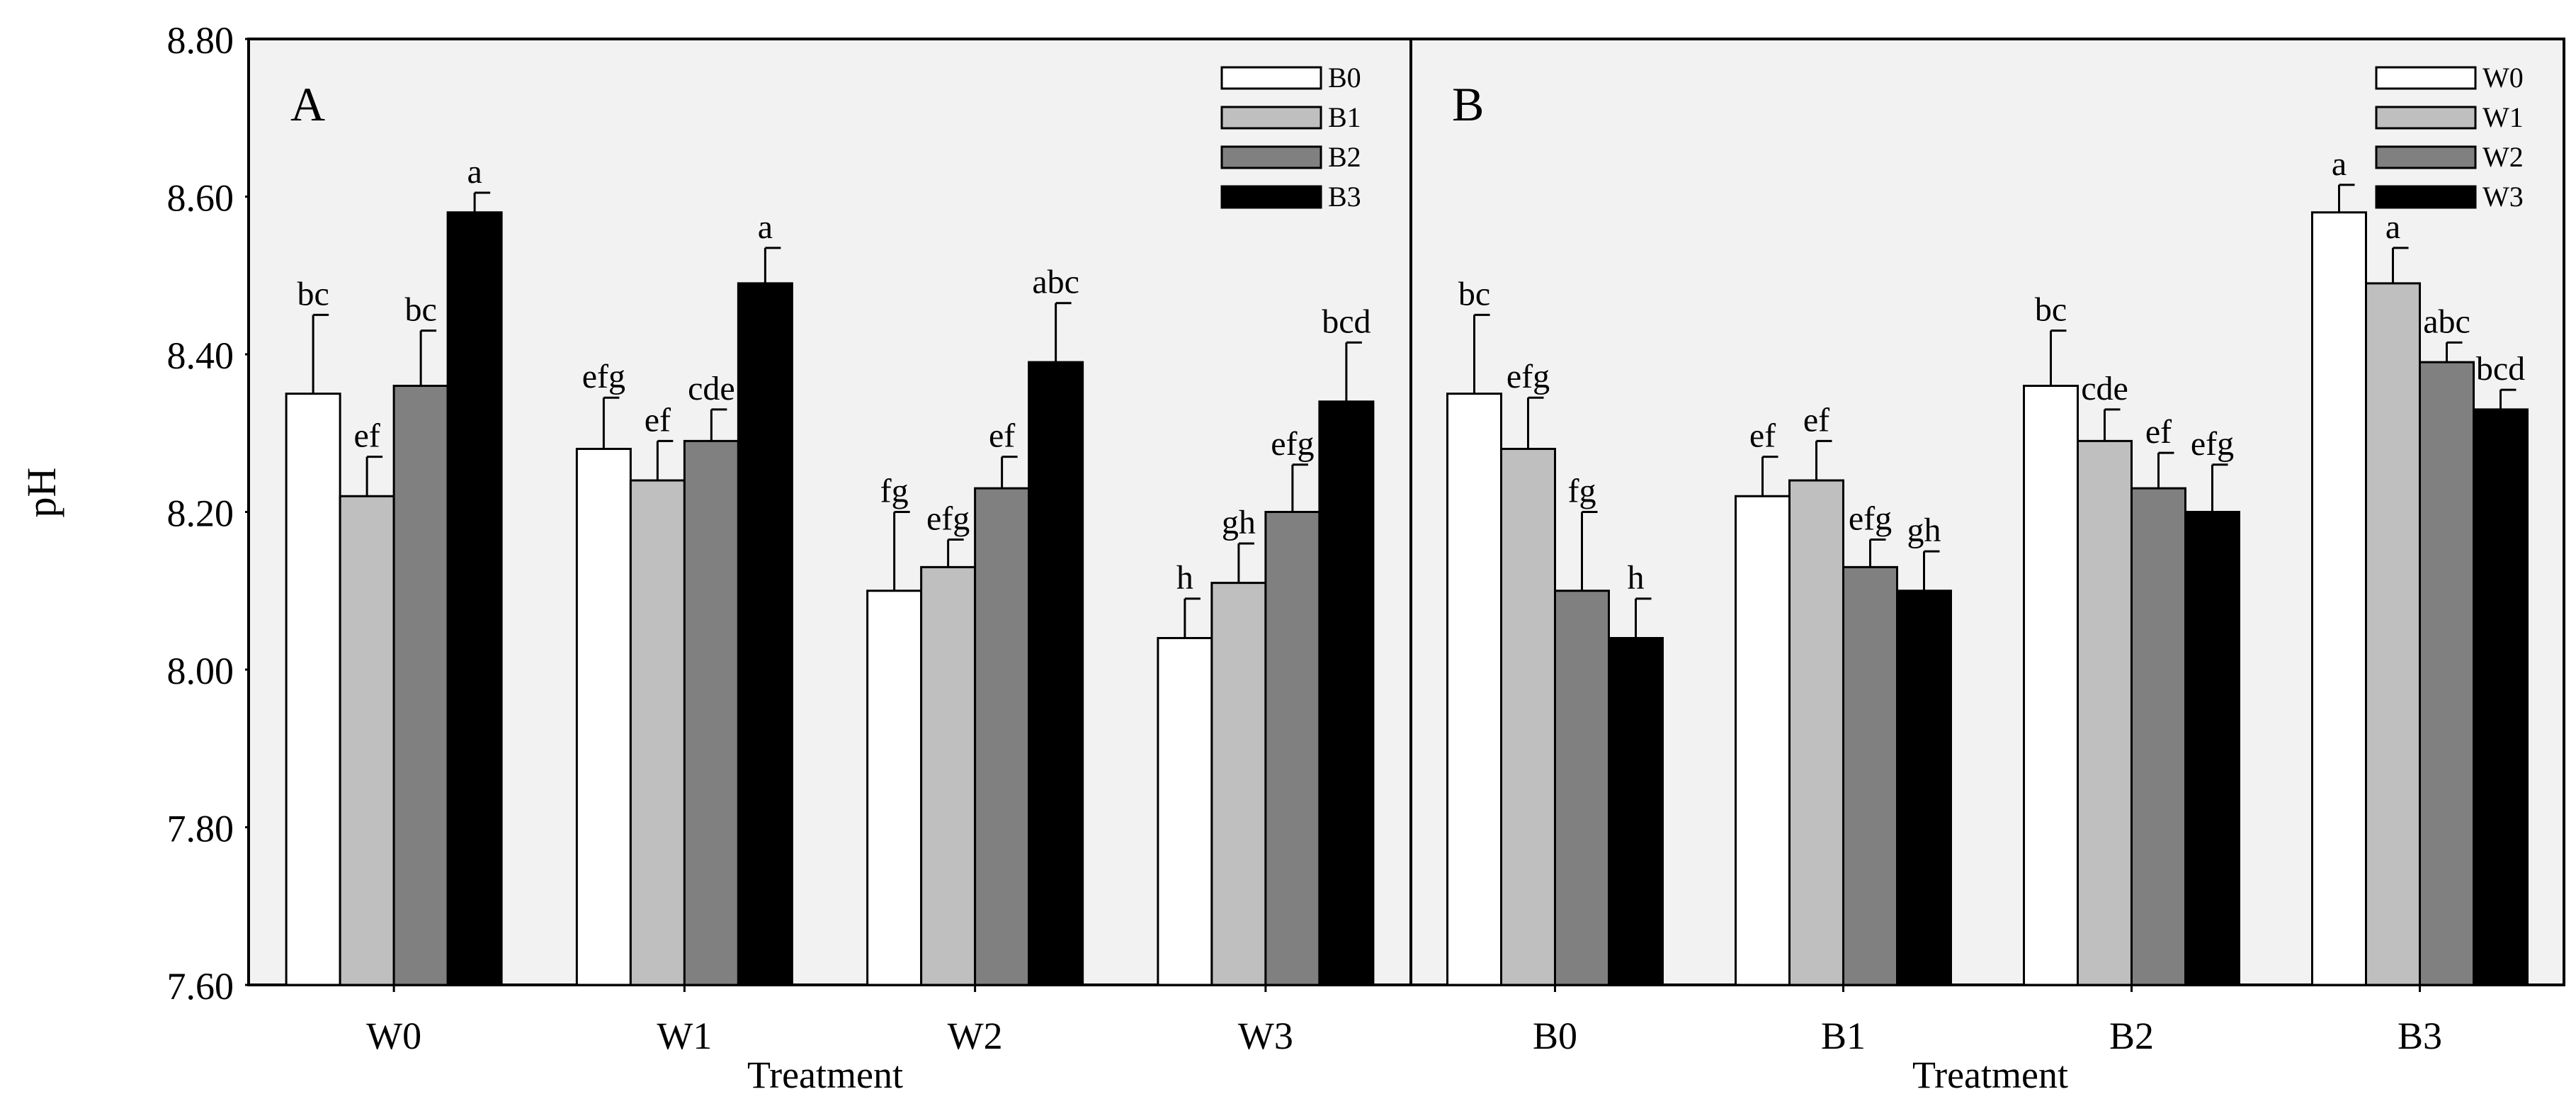 Image resolution: width=2576 pixels, height=1116 pixels. What do you see at coordinates (393, 1036) in the screenshot?
I see `x-tick-label: W0` at bounding box center [393, 1036].